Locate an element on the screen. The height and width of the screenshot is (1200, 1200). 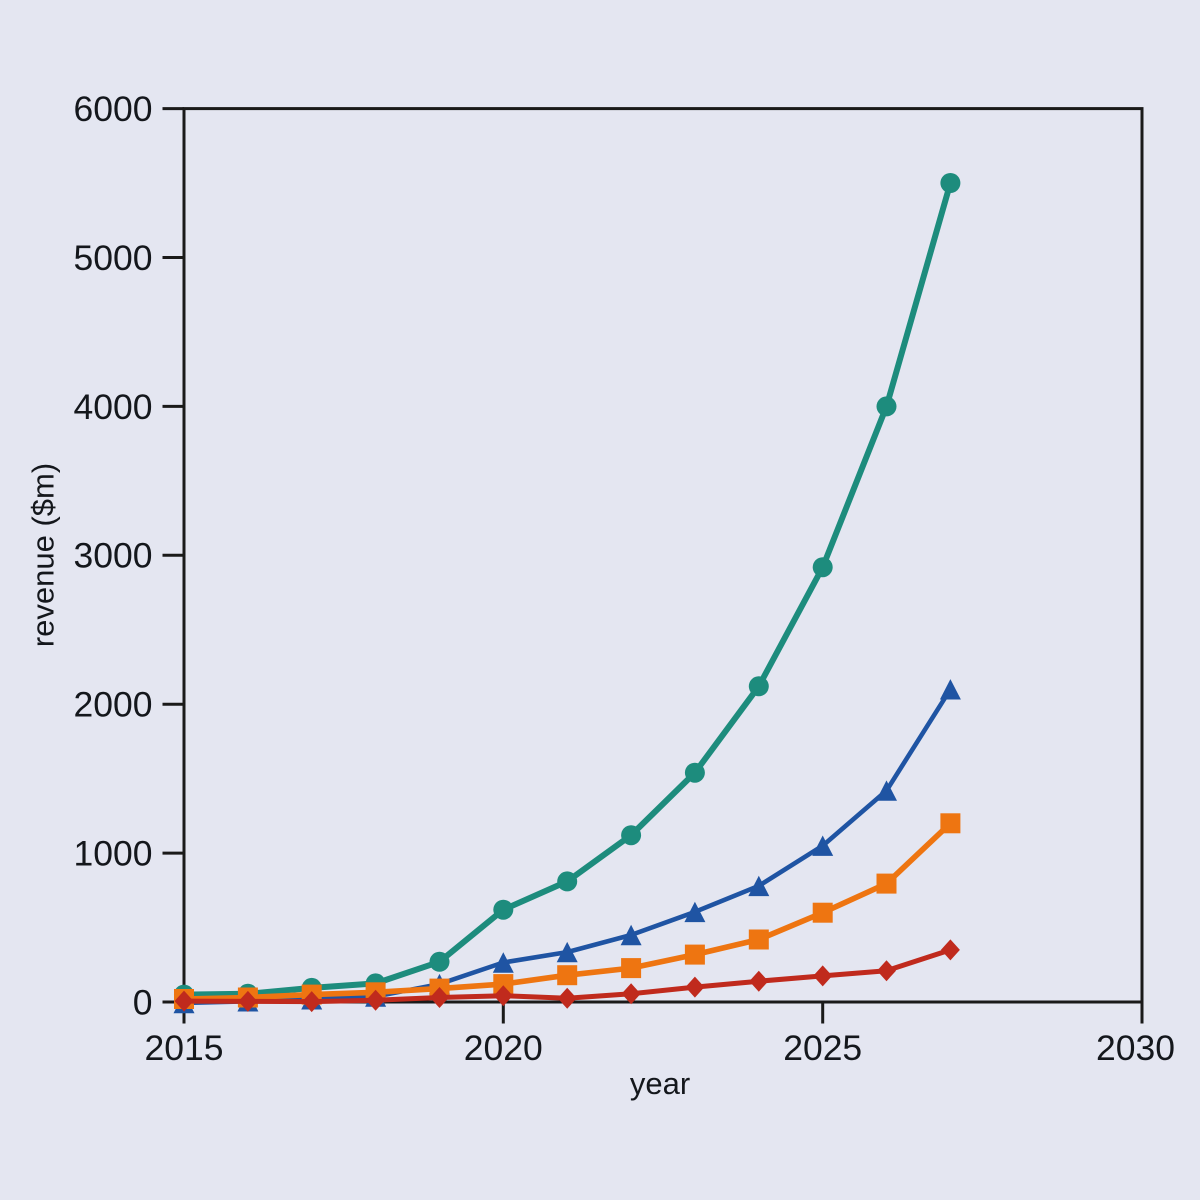
svg-text: year is located at coordinates (660, 1083).